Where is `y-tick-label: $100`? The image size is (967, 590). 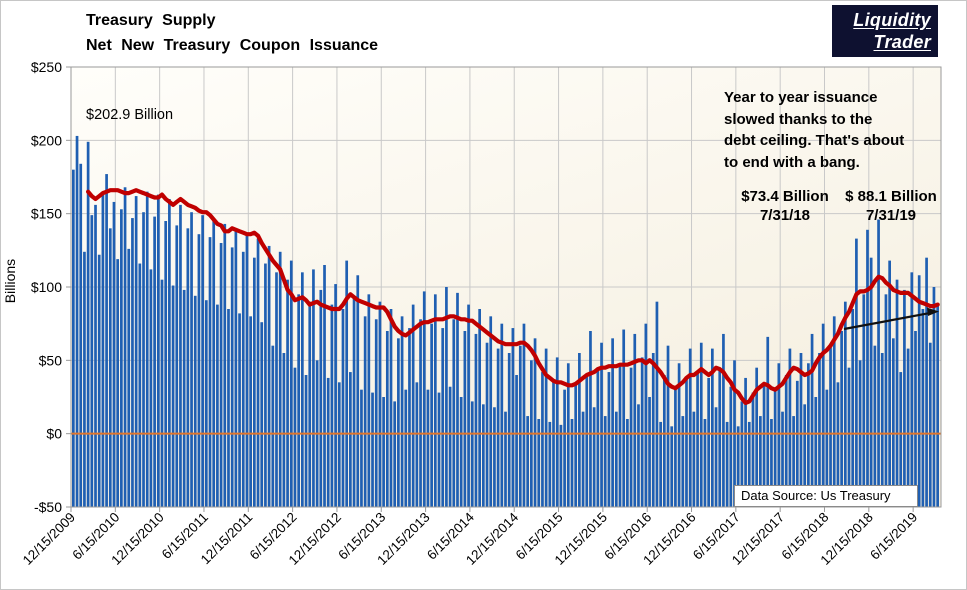 y-tick-label: $100 is located at coordinates (46, 287).